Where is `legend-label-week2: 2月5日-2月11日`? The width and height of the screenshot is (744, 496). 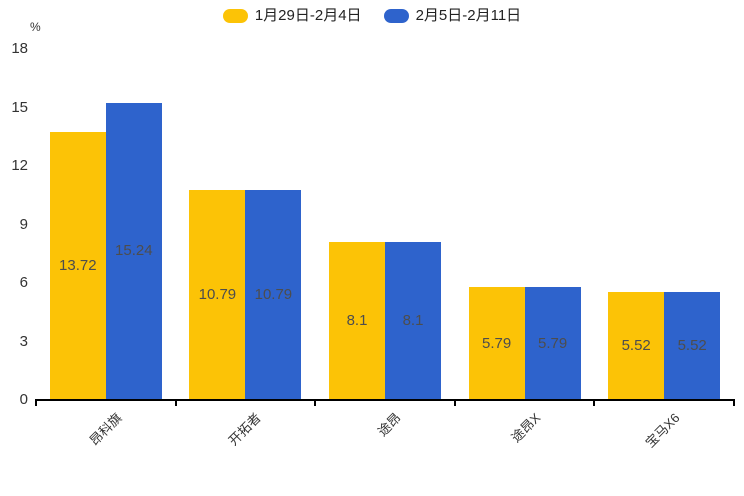
legend-label-week2: 2月5日-2月11日 is located at coordinates (468, 15).